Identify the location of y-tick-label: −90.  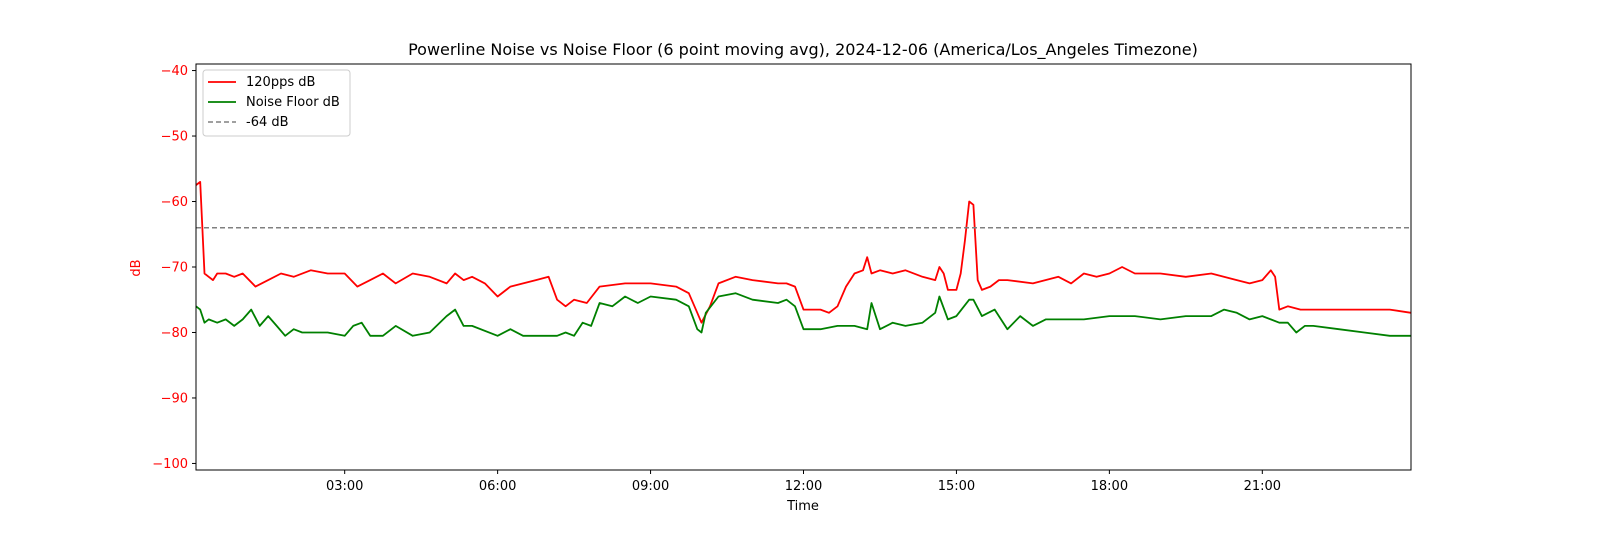
(174, 398).